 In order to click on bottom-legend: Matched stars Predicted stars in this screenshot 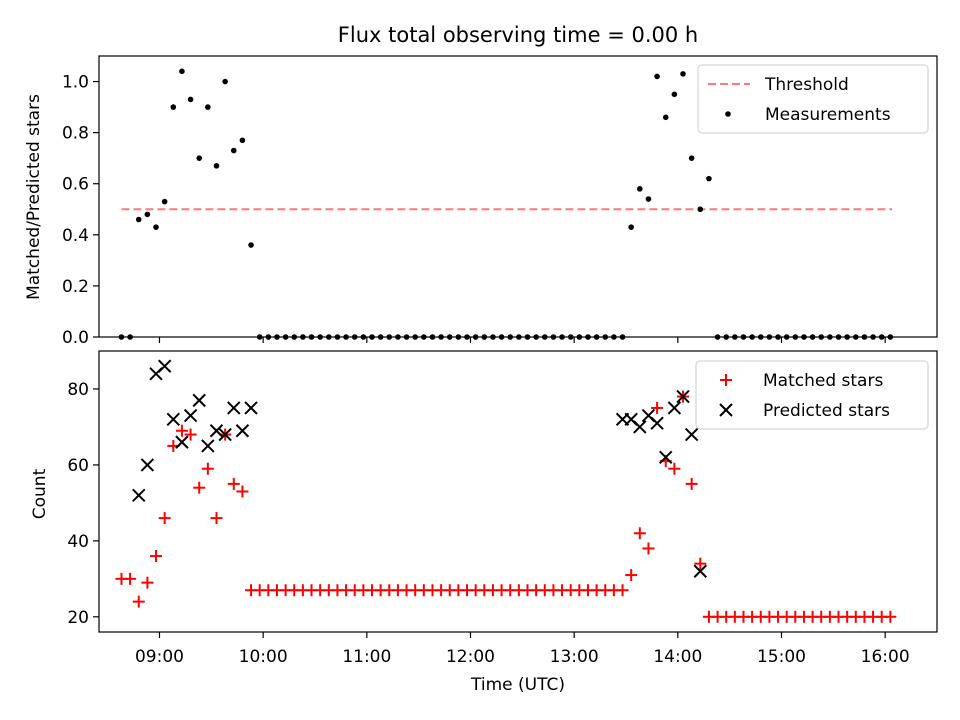, I will do `click(812, 395)`.